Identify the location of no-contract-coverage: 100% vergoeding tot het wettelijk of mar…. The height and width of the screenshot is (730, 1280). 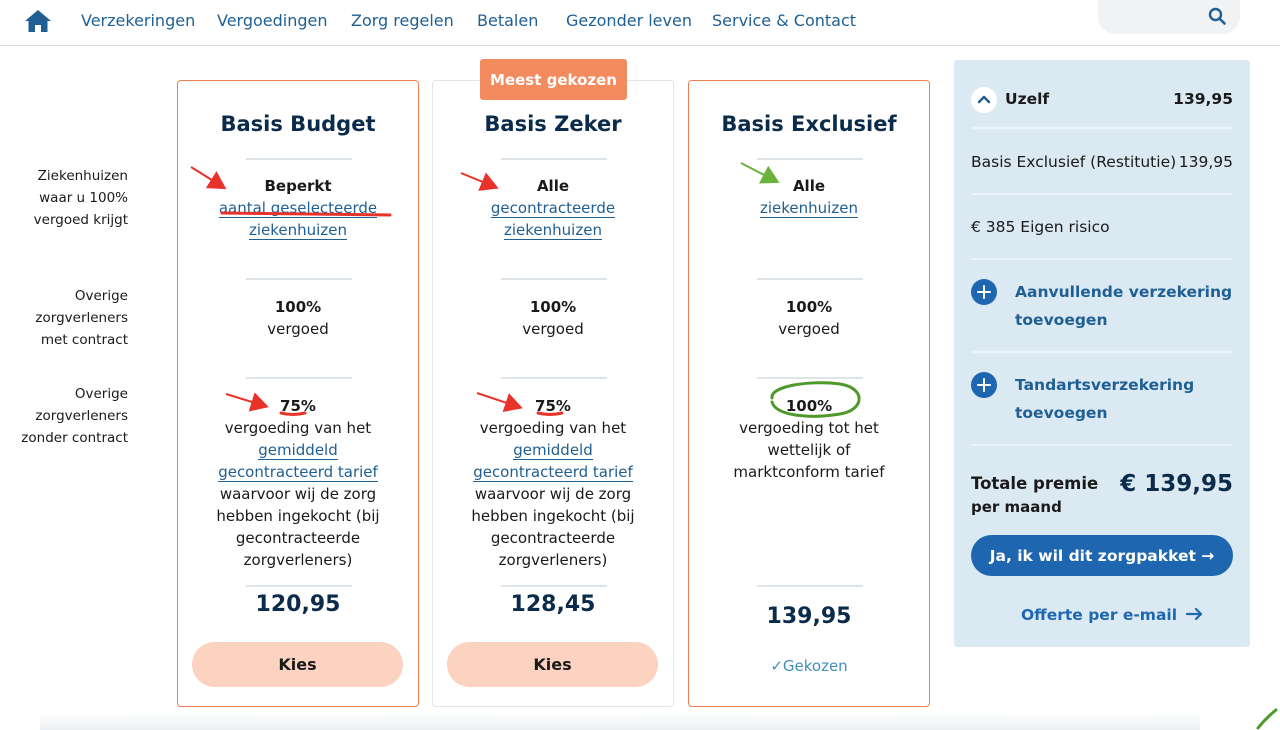
(809, 439).